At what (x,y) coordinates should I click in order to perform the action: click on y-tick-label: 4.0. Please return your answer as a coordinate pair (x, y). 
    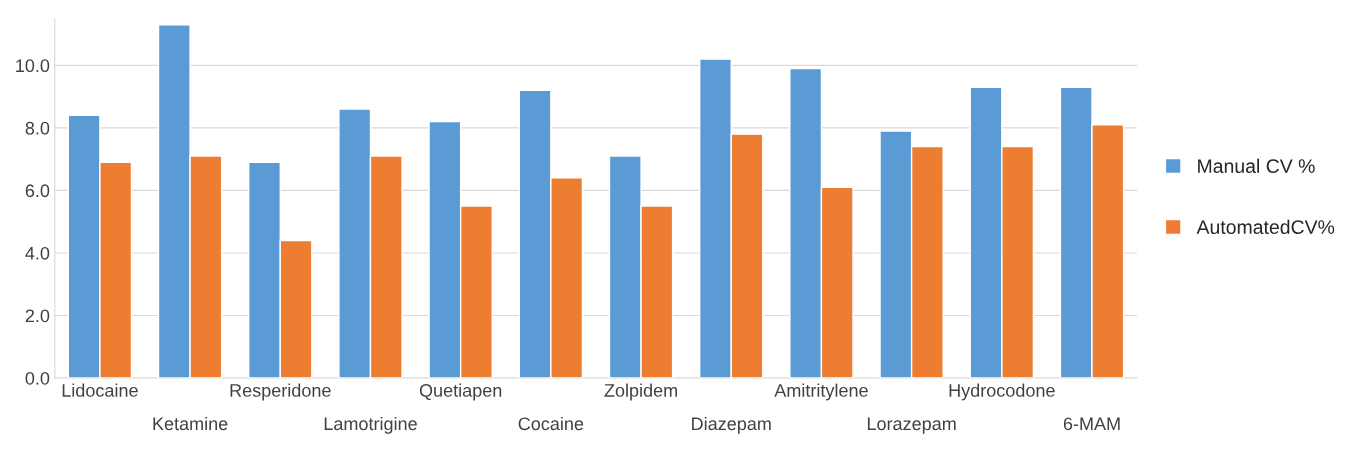
    Looking at the image, I should click on (37, 253).